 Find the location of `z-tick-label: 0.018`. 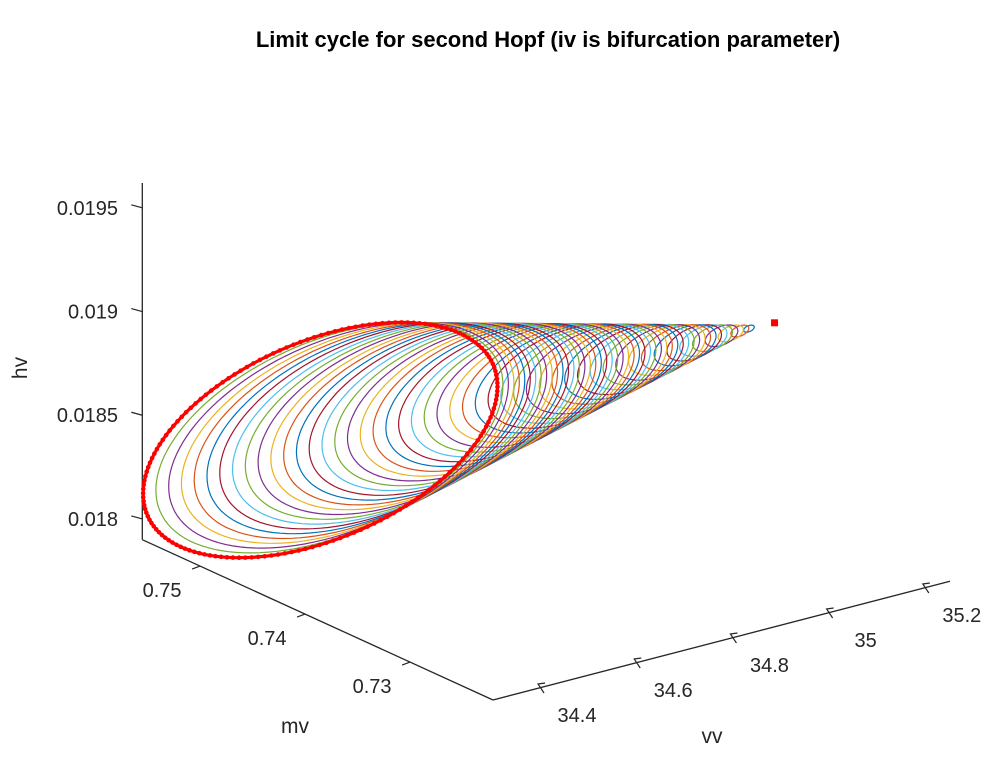

z-tick-label: 0.018 is located at coordinates (93, 520).